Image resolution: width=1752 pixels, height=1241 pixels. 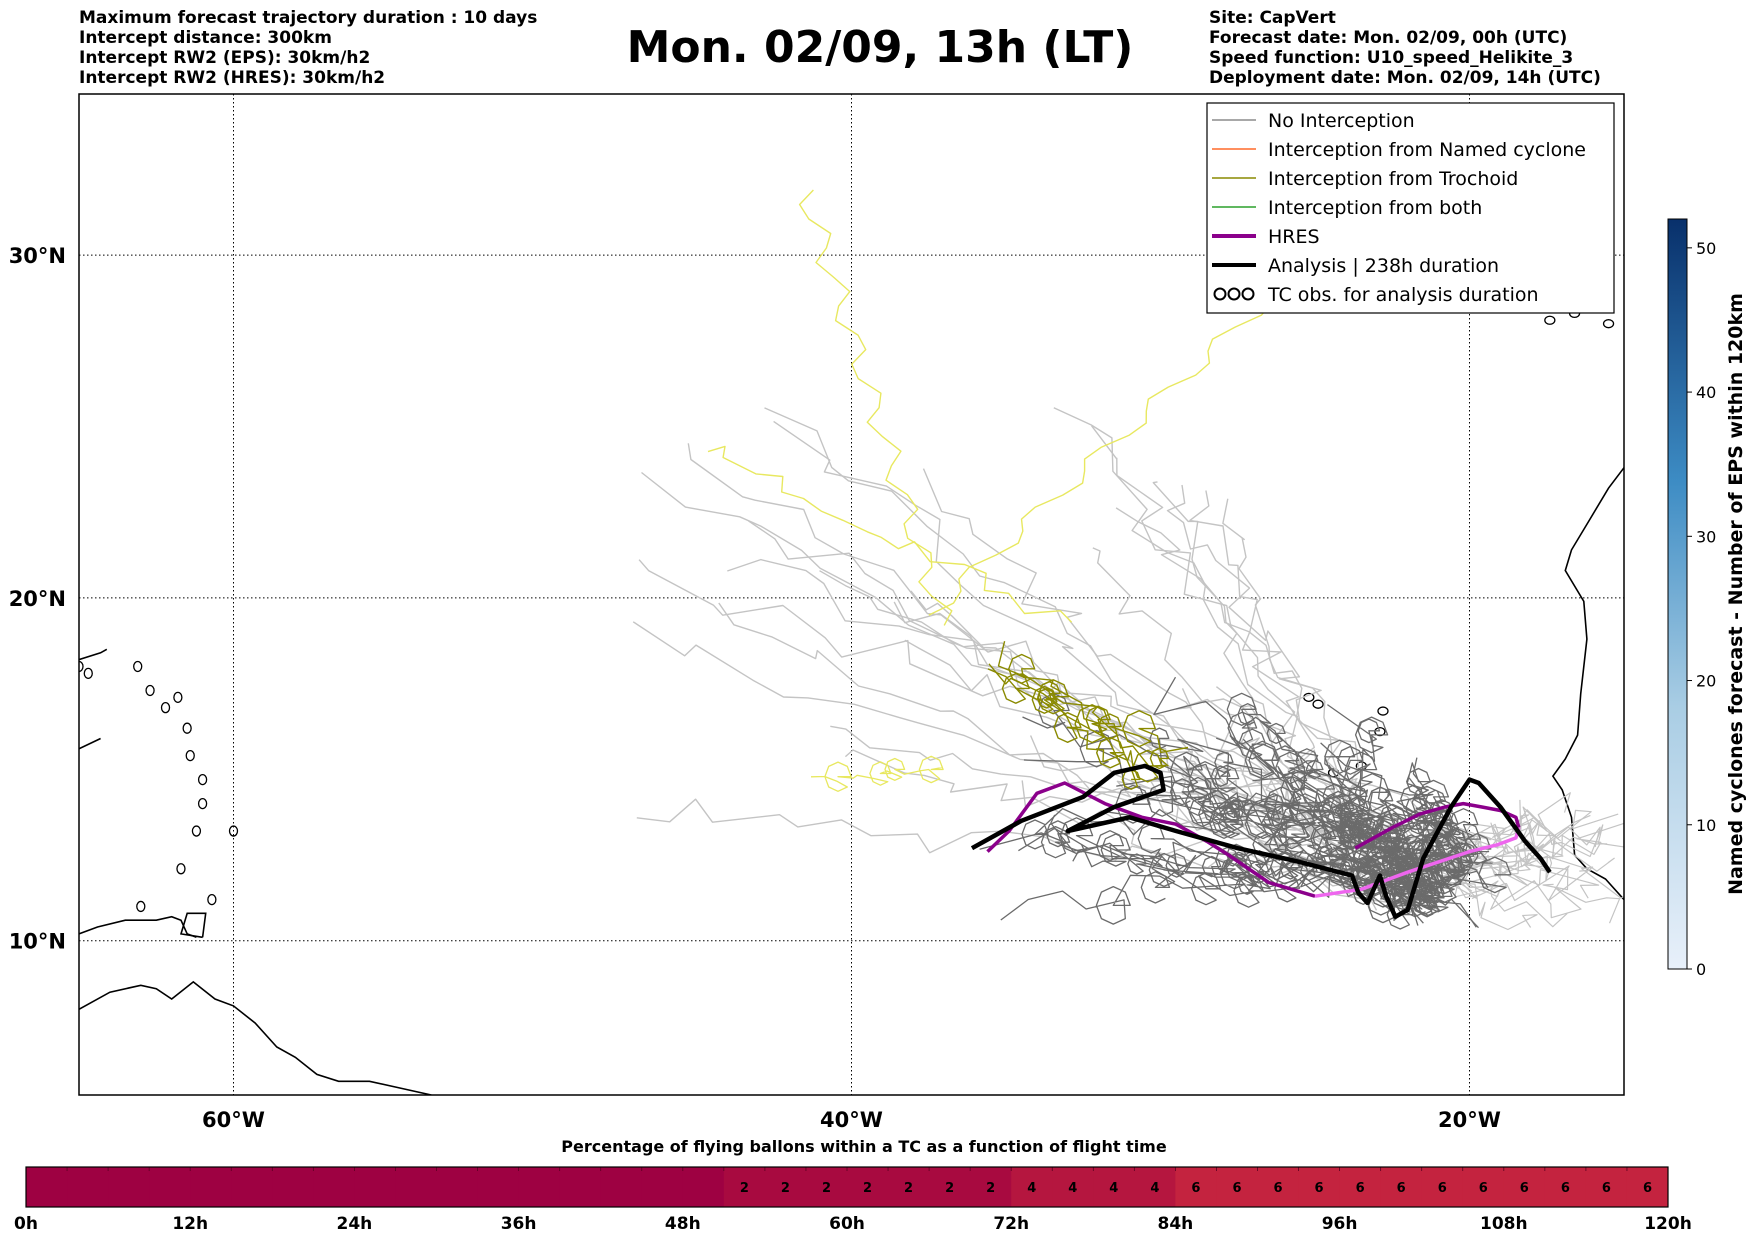 I want to click on trochoid-track, so click(x=1083, y=712).